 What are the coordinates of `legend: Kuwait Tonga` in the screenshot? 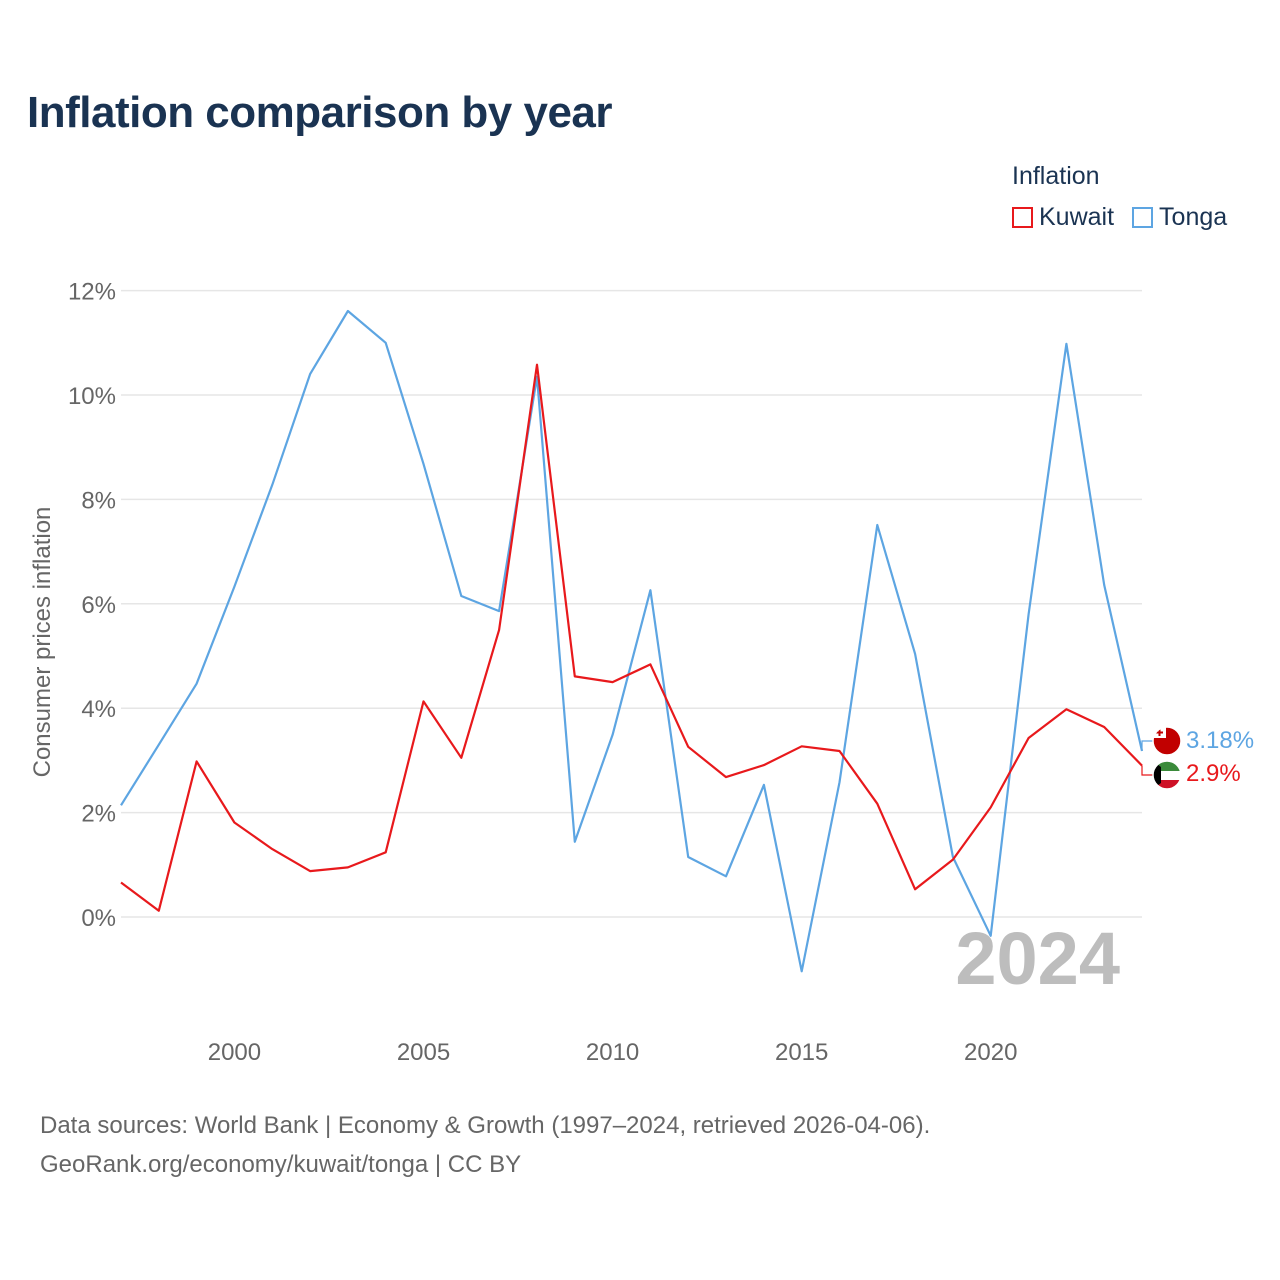 It's located at (1128, 217).